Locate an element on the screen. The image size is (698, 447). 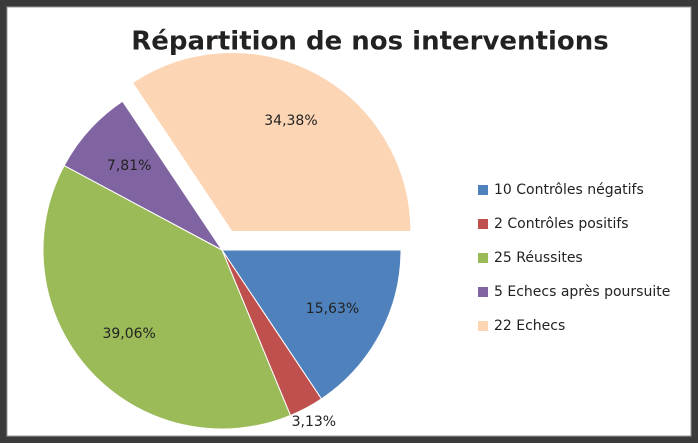
legend-label: 22 Echecs is located at coordinates (529, 326).